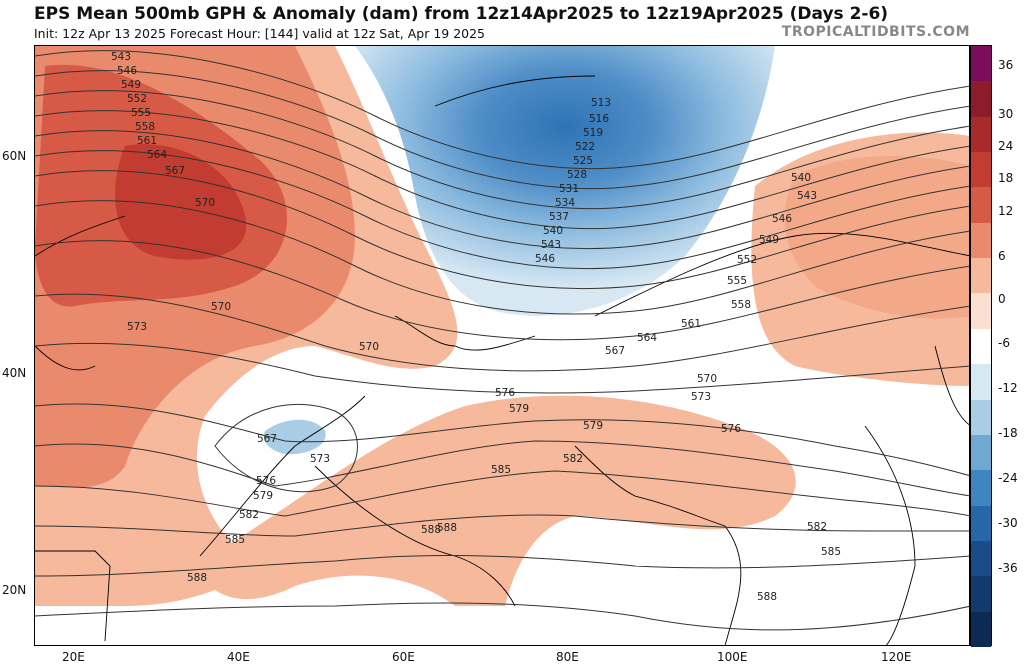  I want to click on lon-label: 40E, so click(238, 657).